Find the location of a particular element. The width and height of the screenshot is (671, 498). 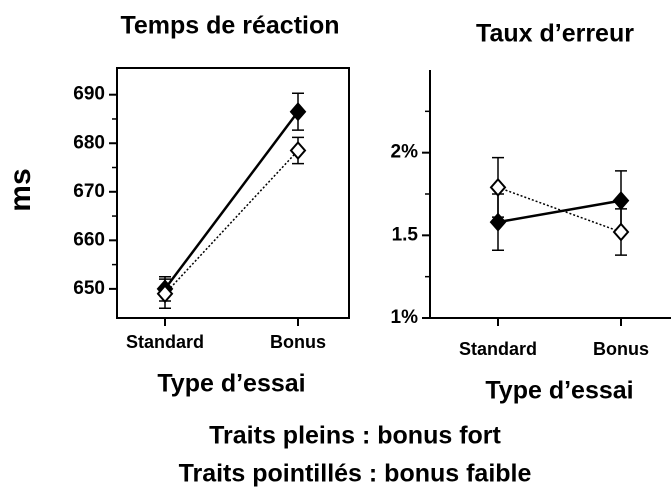

caption: Traits pleins : bonus fort is located at coordinates (355, 436).